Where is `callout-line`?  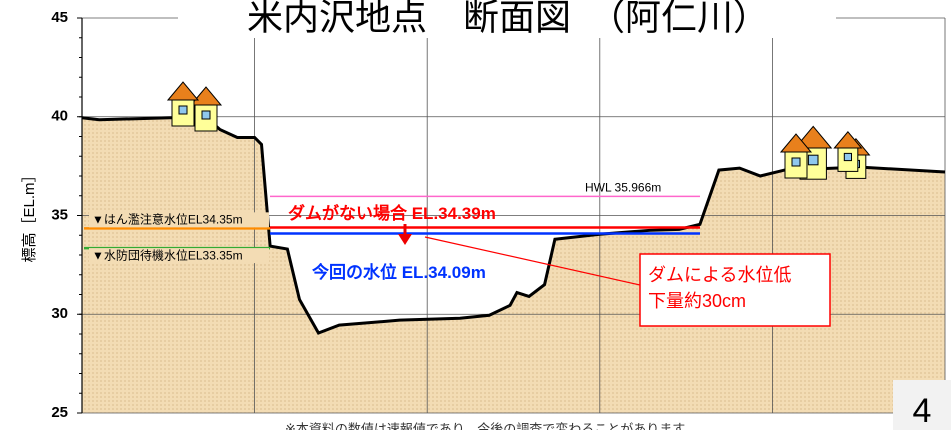 callout-line is located at coordinates (532, 261).